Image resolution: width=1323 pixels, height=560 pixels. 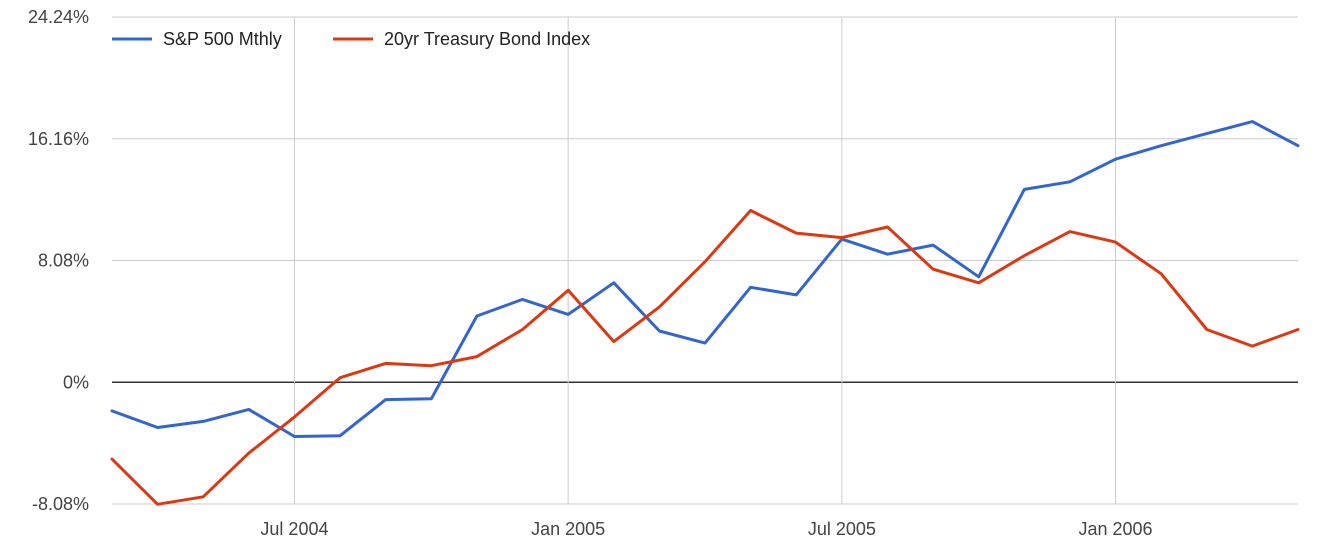 I want to click on y-tick-label: 0%, so click(x=76, y=382).